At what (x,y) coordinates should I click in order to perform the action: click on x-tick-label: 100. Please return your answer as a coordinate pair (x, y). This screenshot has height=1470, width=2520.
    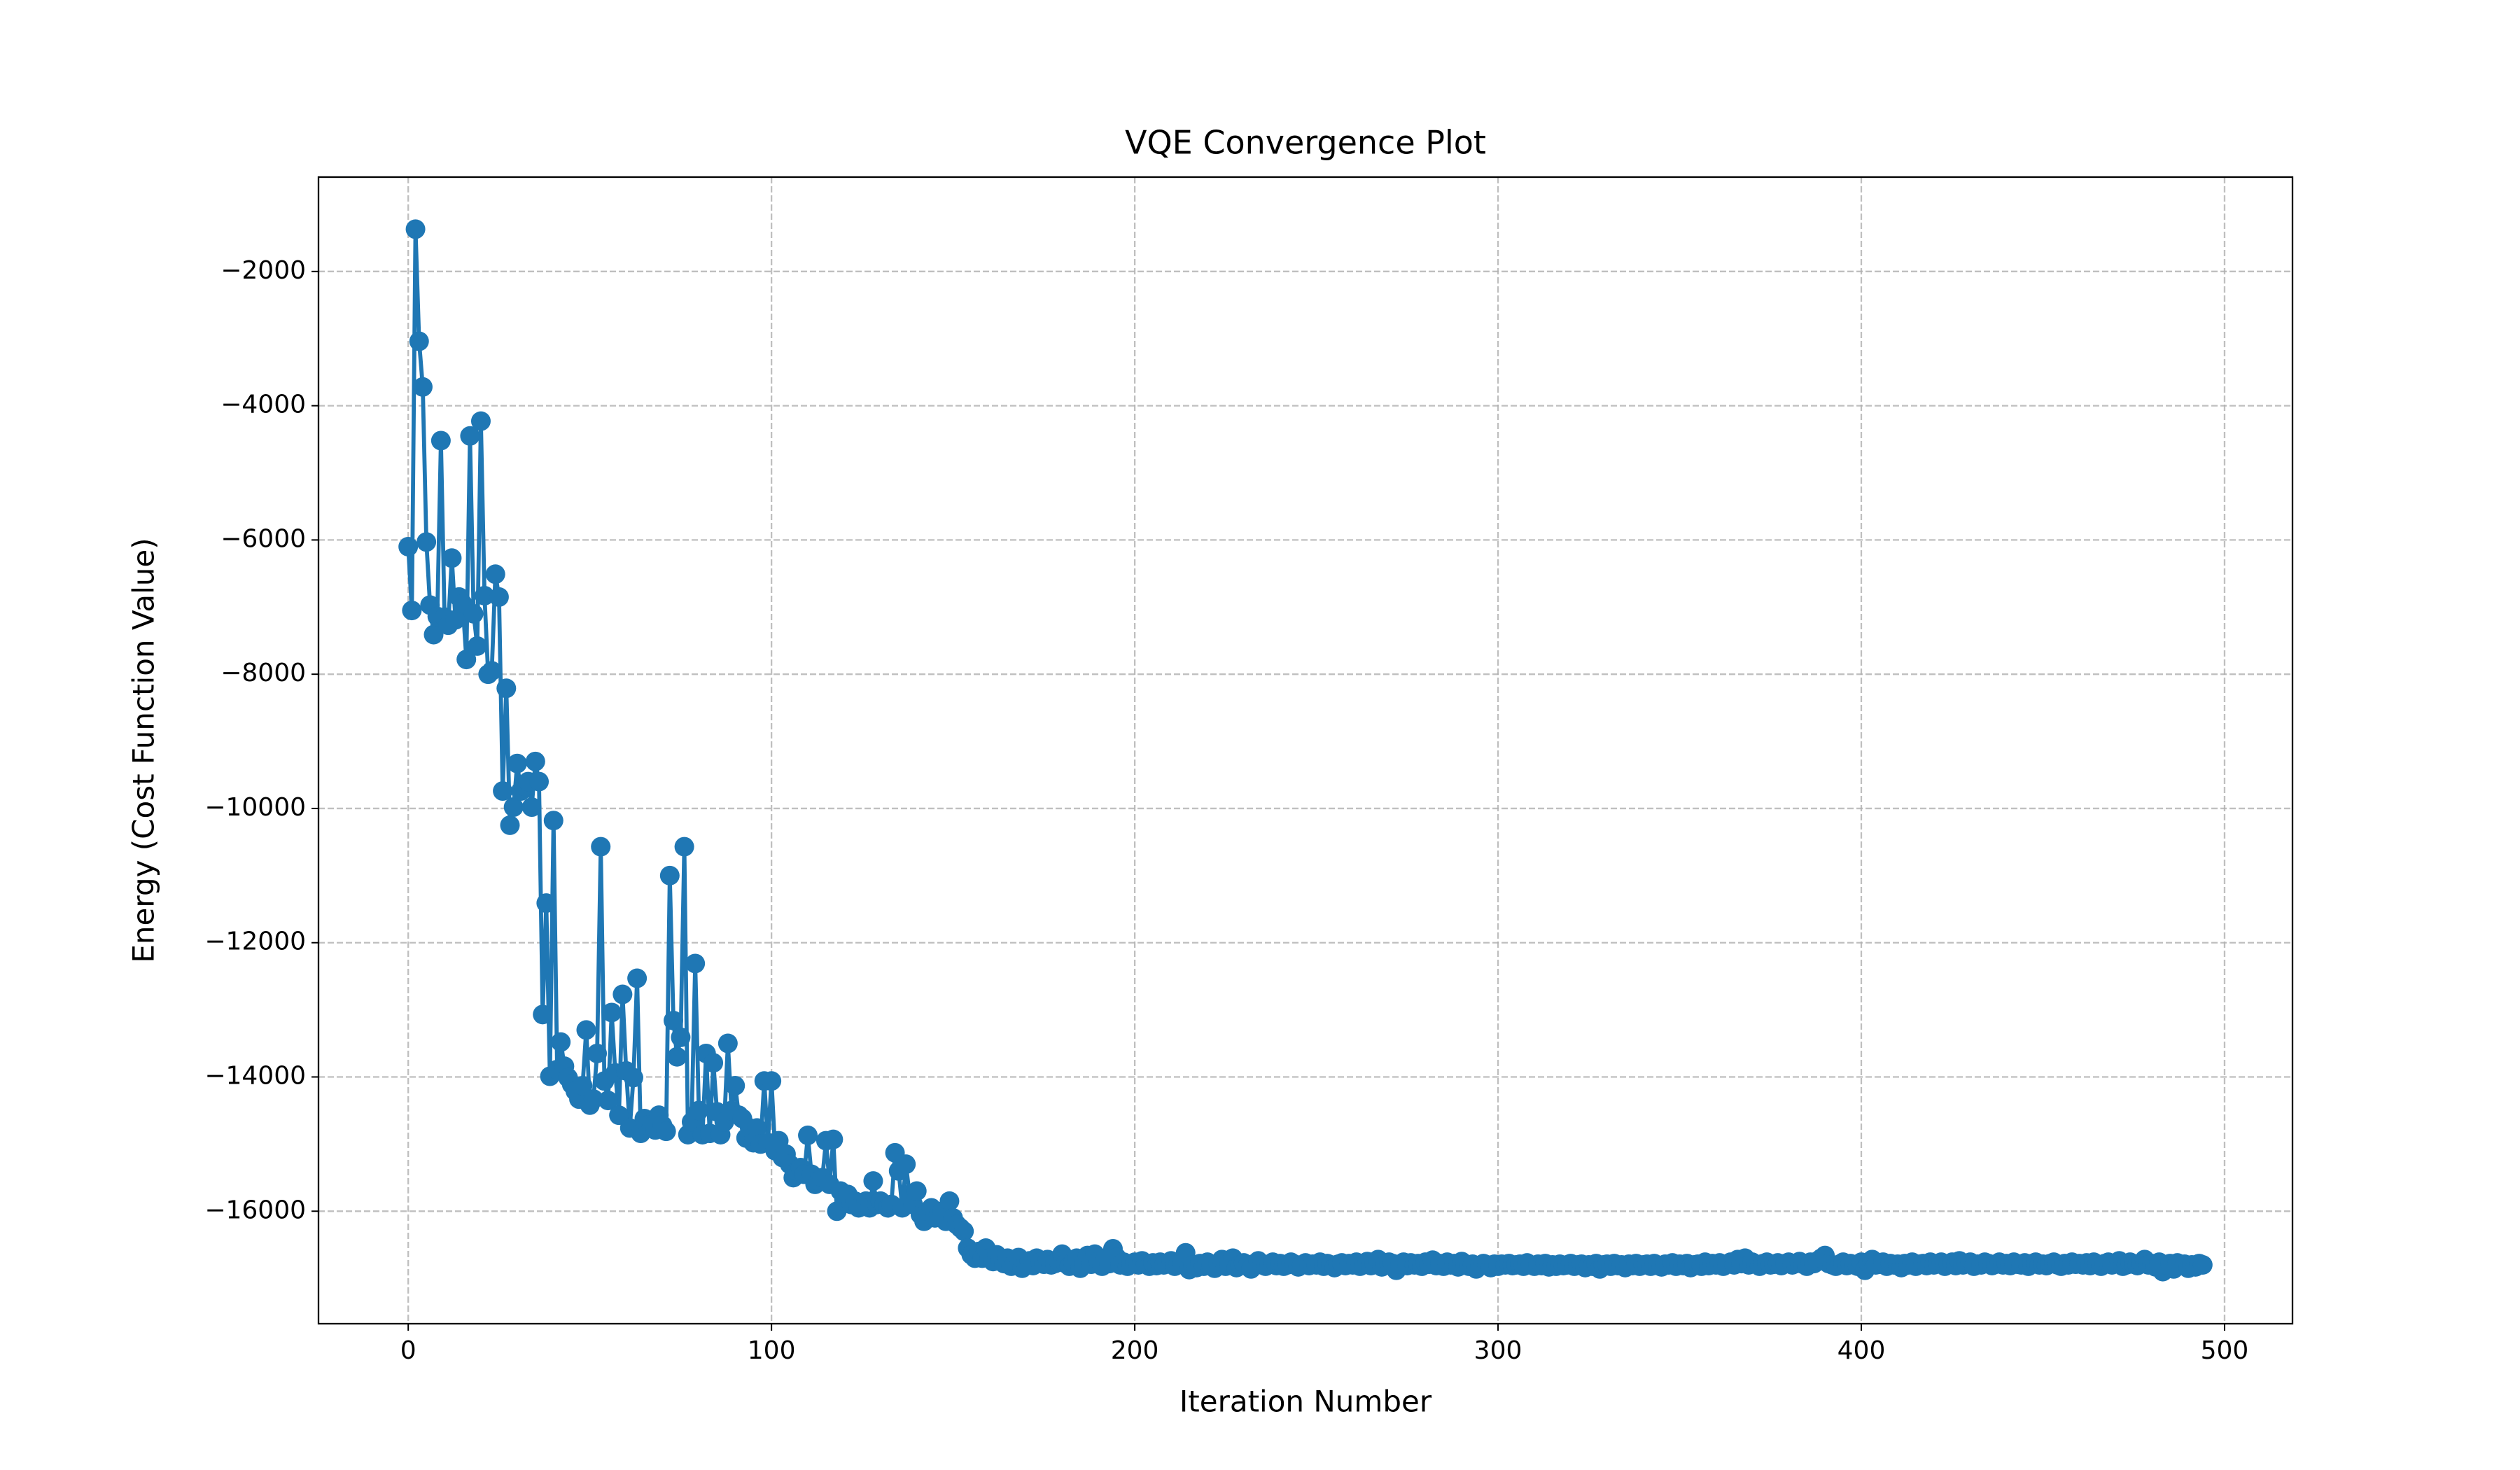
    Looking at the image, I should click on (772, 1350).